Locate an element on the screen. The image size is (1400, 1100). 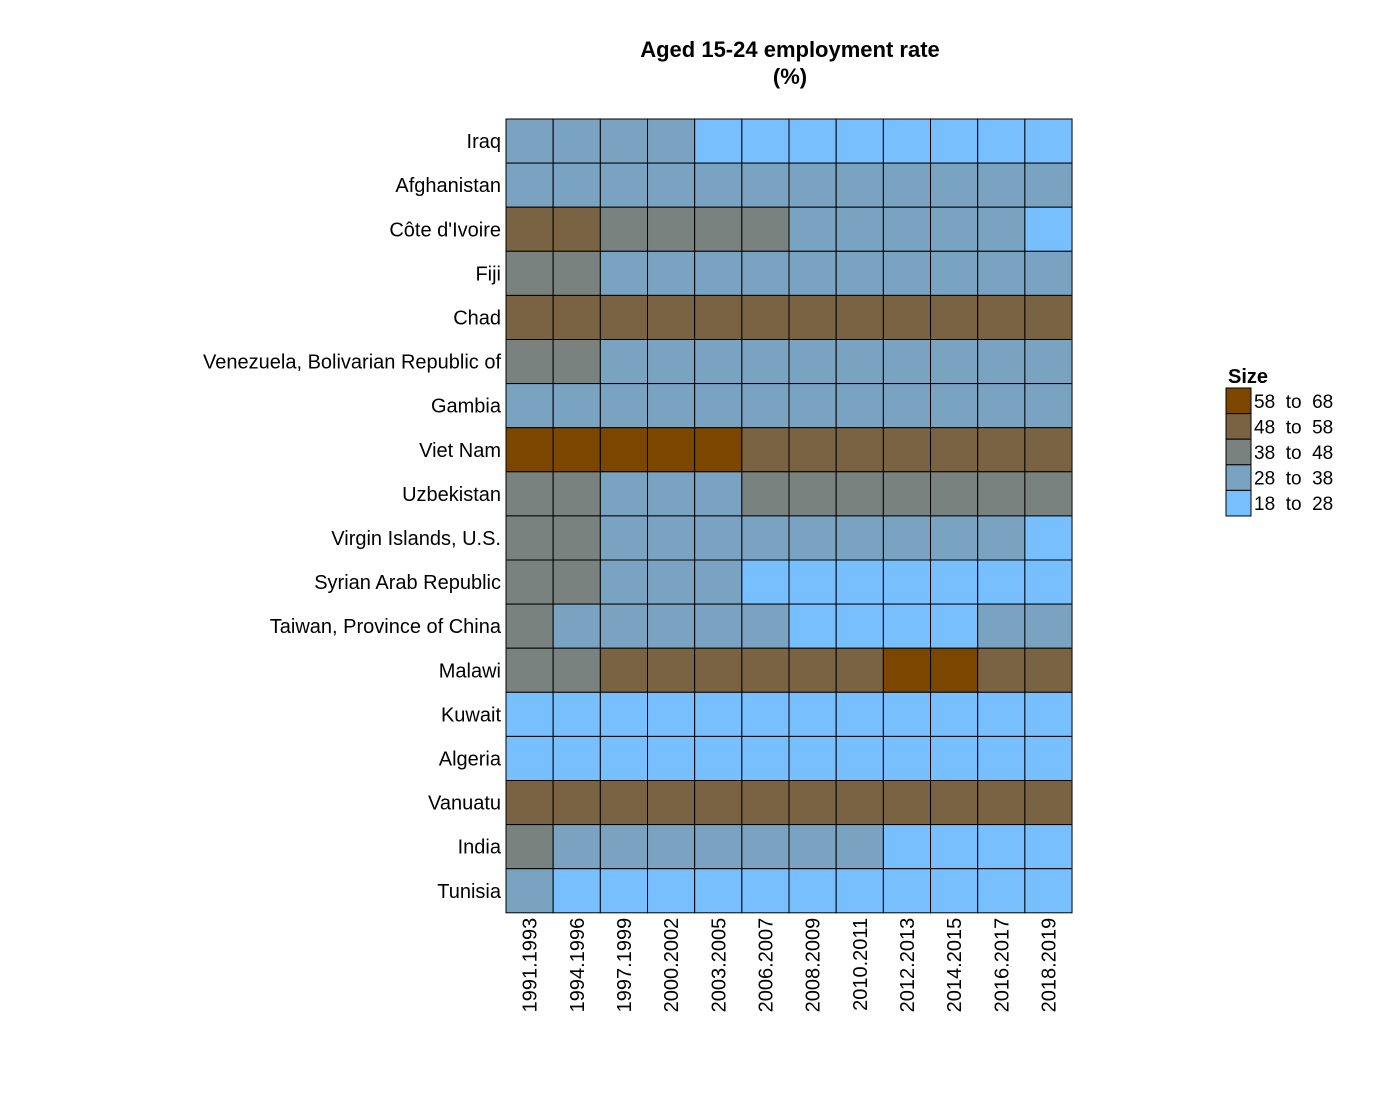
legend-label: 58 to 68 is located at coordinates (1293, 402).